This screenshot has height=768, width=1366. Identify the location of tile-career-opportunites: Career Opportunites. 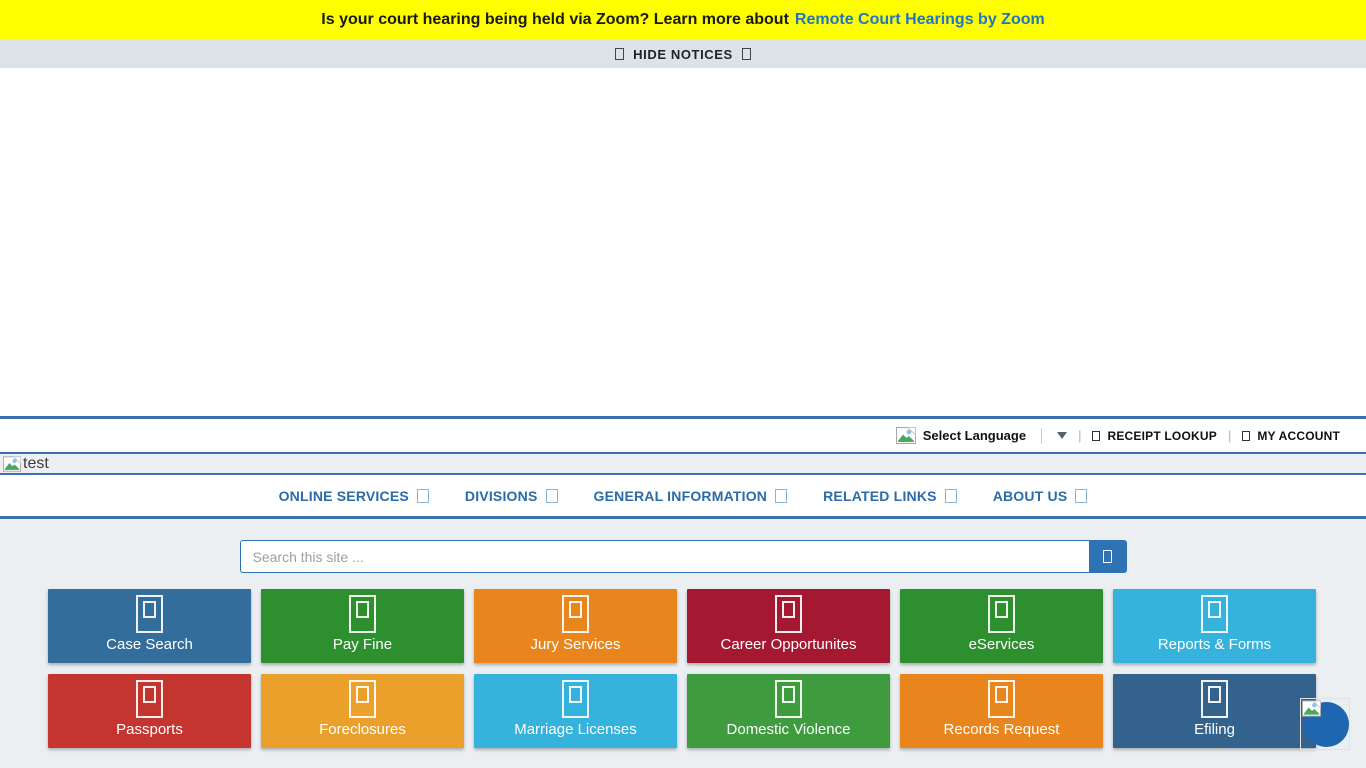
(788, 626).